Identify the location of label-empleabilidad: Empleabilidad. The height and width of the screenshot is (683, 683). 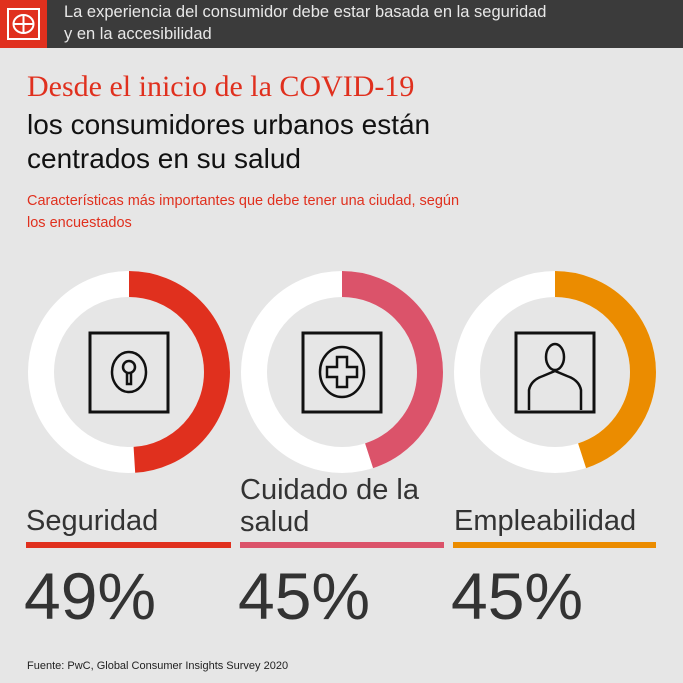
(545, 521).